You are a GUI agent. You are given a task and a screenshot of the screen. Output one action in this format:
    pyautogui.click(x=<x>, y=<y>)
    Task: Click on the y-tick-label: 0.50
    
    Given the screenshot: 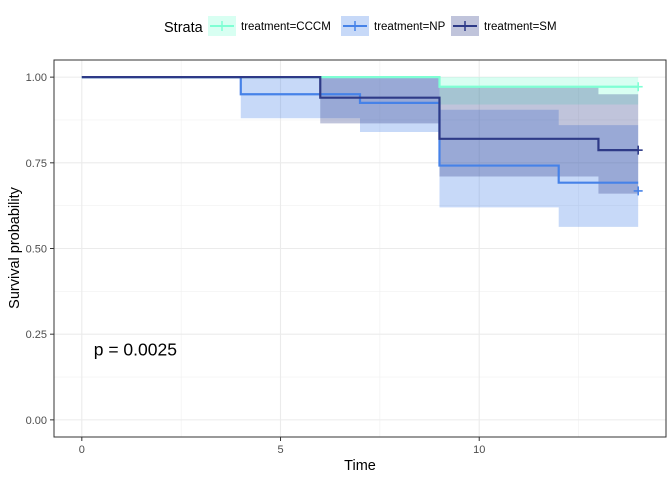 What is the action you would take?
    pyautogui.click(x=36, y=250)
    